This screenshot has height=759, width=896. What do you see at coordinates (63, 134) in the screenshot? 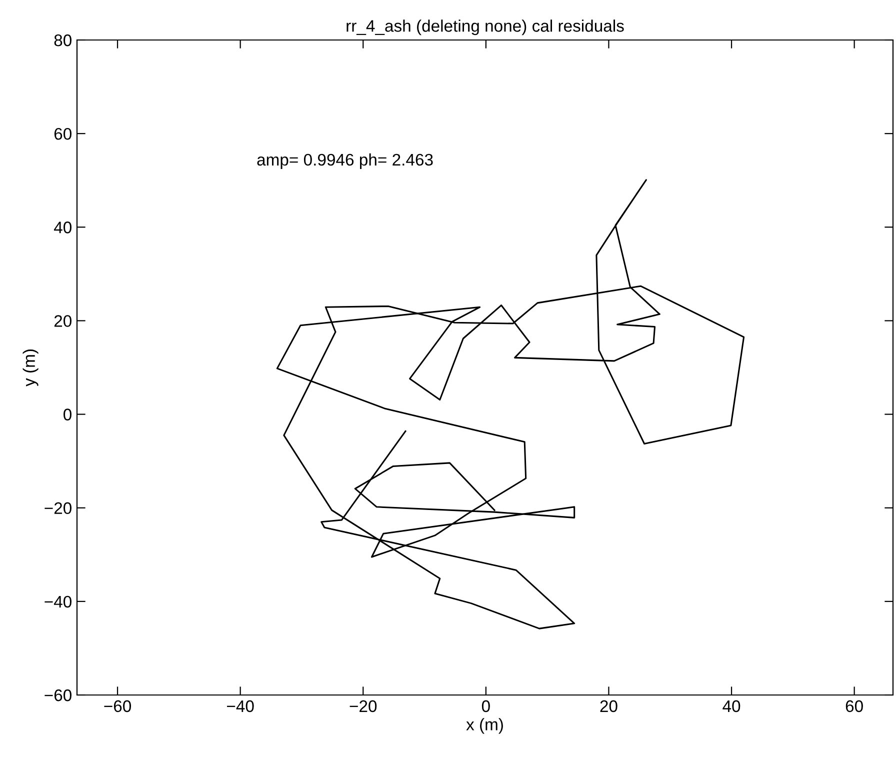
I see `y-tick-label: 60` at bounding box center [63, 134].